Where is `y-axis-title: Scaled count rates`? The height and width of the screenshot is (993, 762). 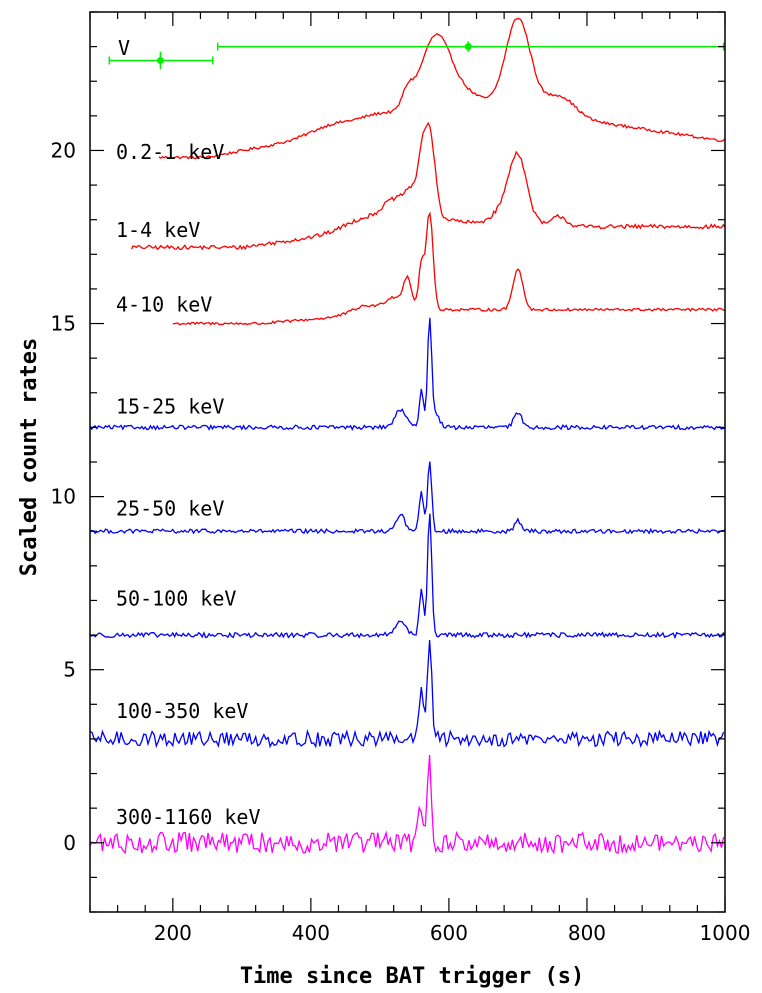 y-axis-title: Scaled count rates is located at coordinates (29, 457).